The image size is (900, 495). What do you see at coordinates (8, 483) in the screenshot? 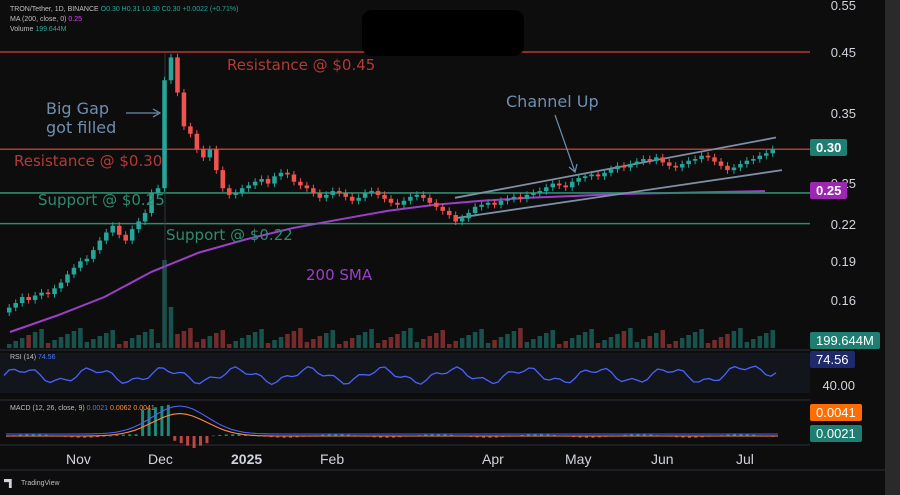
I see `tradingview-logo-icon` at bounding box center [8, 483].